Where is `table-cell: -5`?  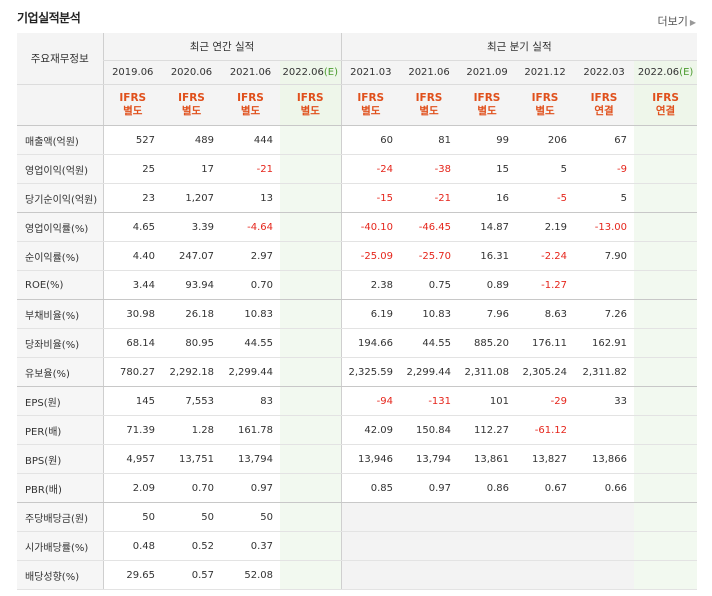
table-cell: -5 is located at coordinates (545, 198).